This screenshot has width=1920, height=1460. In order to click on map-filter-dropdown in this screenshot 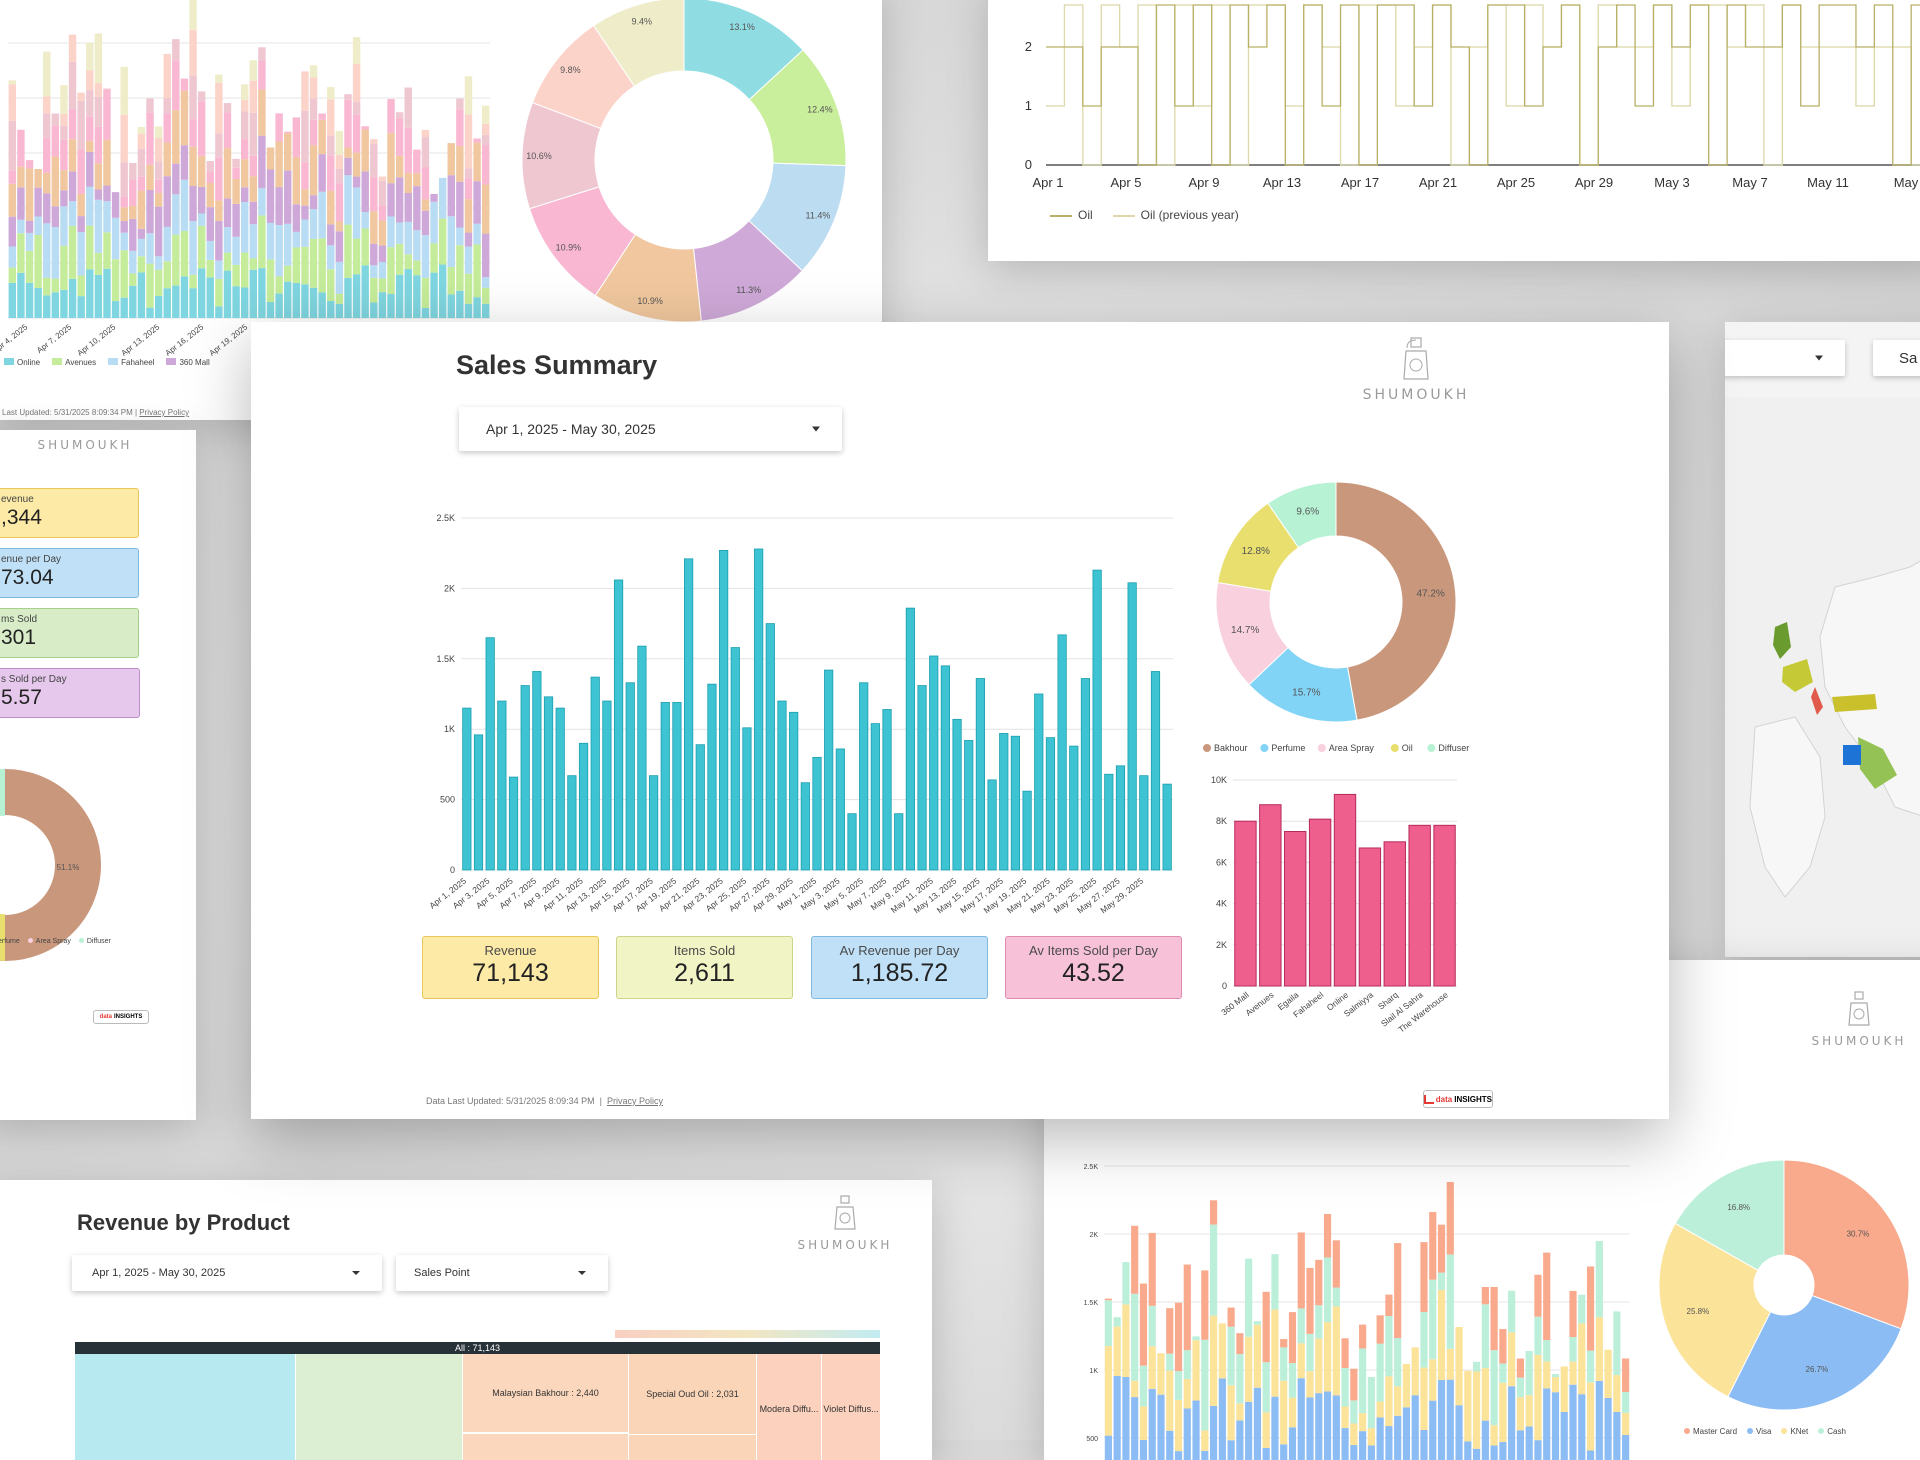, I will do `click(1785, 358)`.